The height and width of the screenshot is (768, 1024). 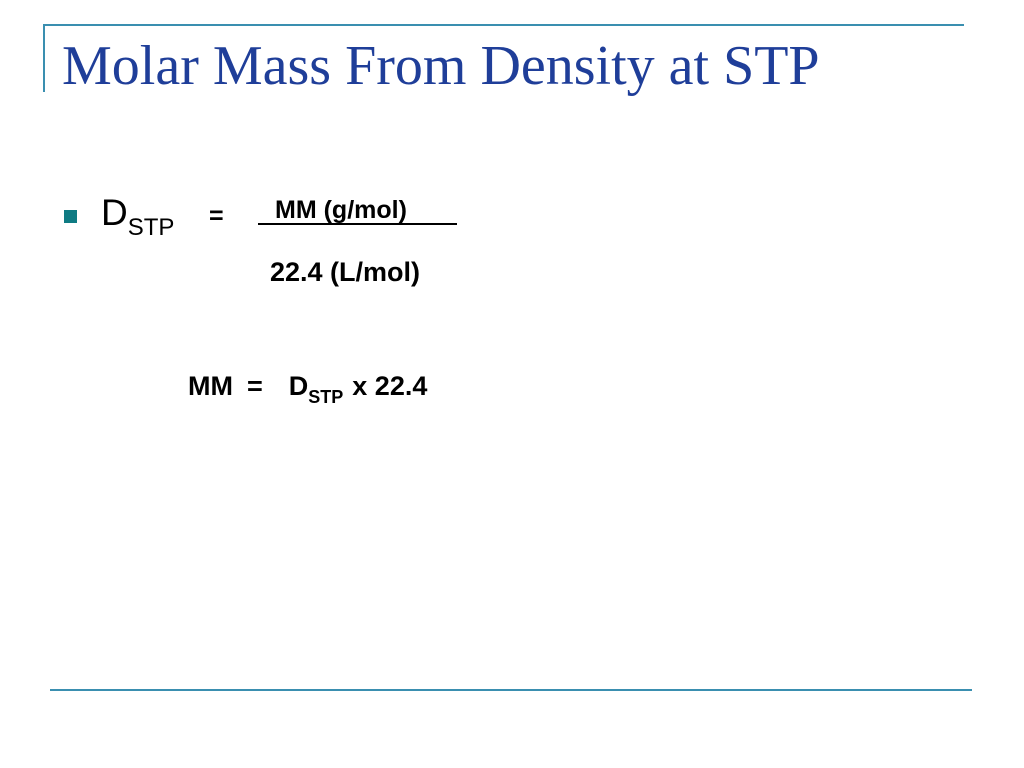 I want to click on density-subscript: STP, so click(x=151, y=227).